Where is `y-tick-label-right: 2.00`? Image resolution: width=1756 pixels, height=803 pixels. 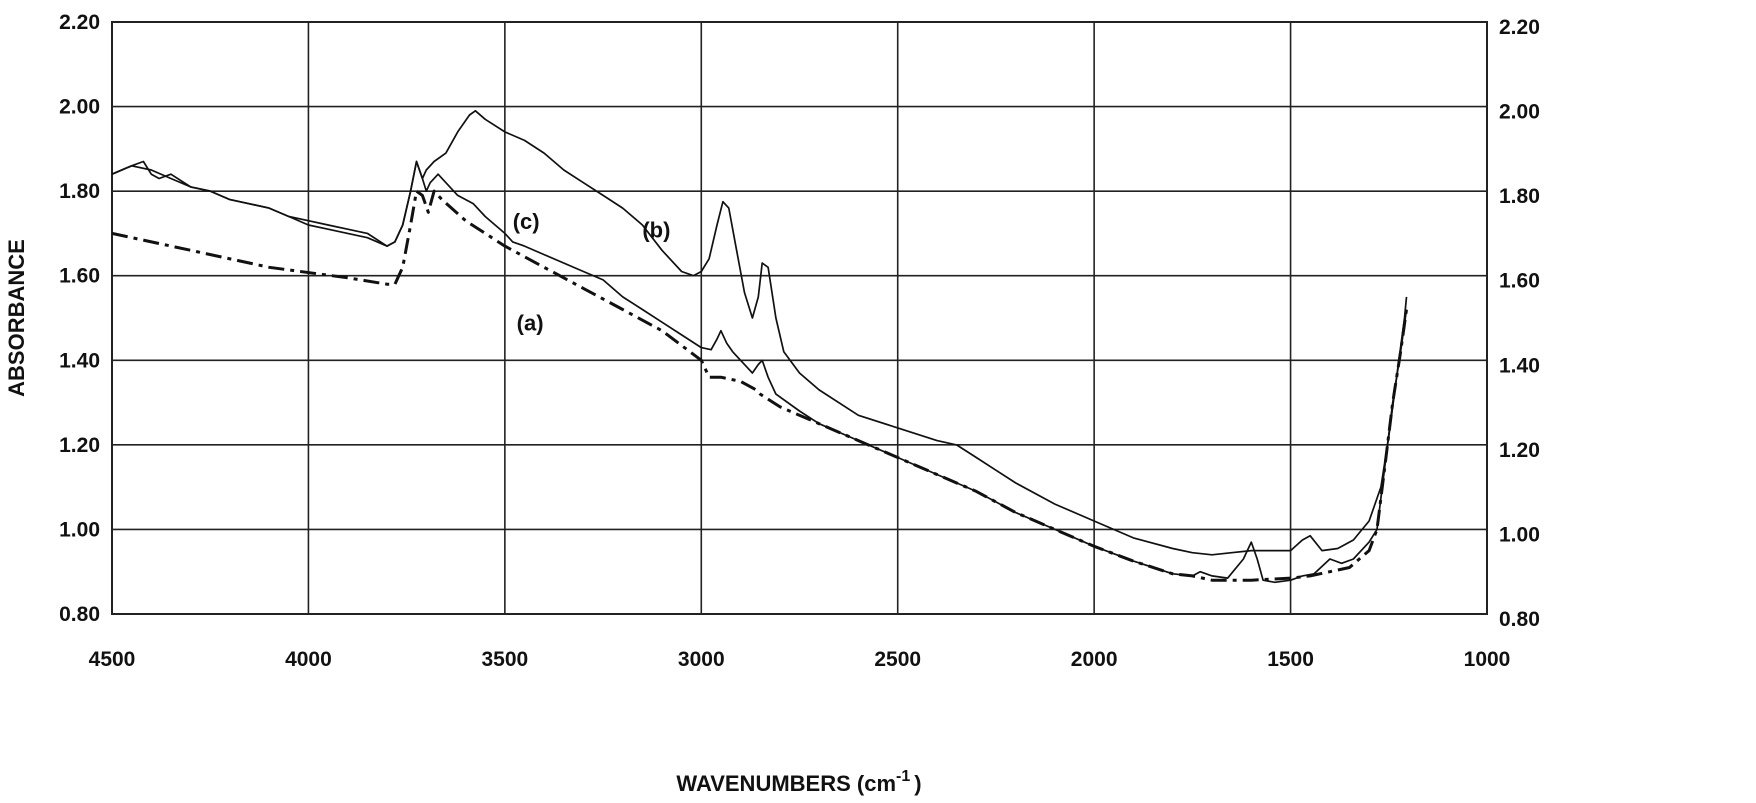
y-tick-label-right: 2.00 is located at coordinates (1519, 112).